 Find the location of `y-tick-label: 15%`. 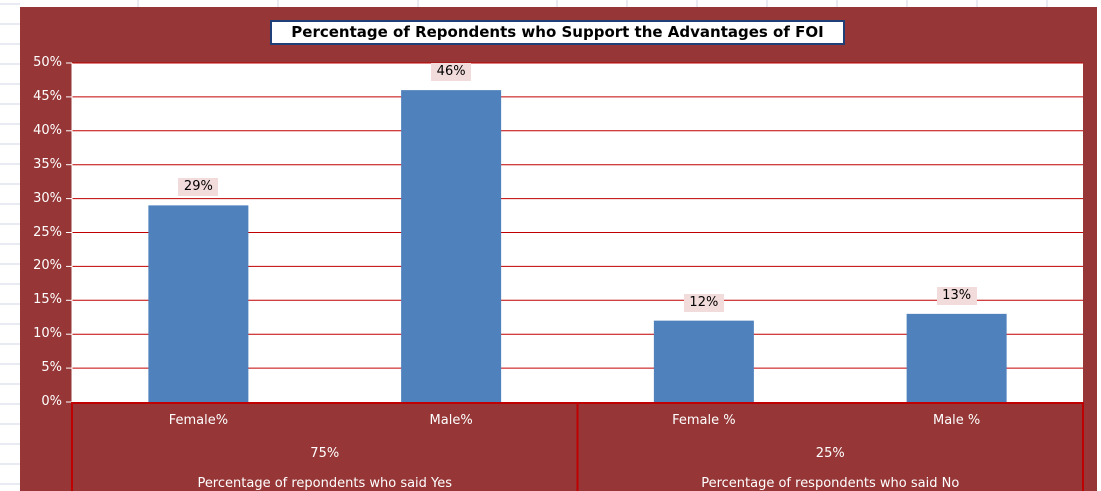

y-tick-label: 15% is located at coordinates (47, 300).